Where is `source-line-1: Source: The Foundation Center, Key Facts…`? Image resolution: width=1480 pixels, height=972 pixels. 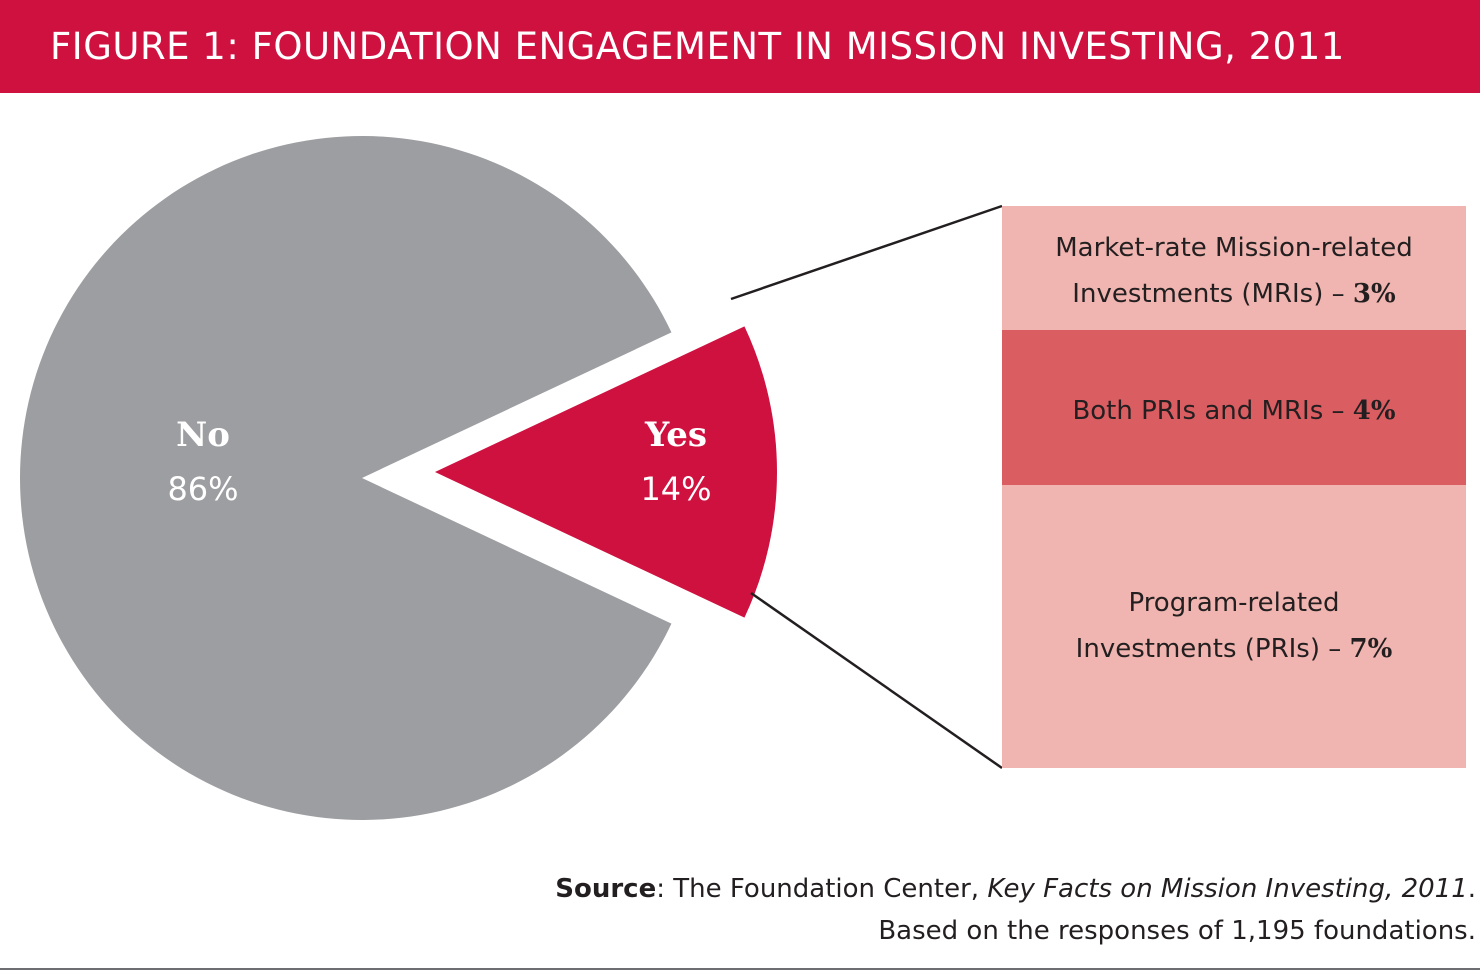 source-line-1: Source: The Foundation Center, Key Facts… is located at coordinates (826, 889).